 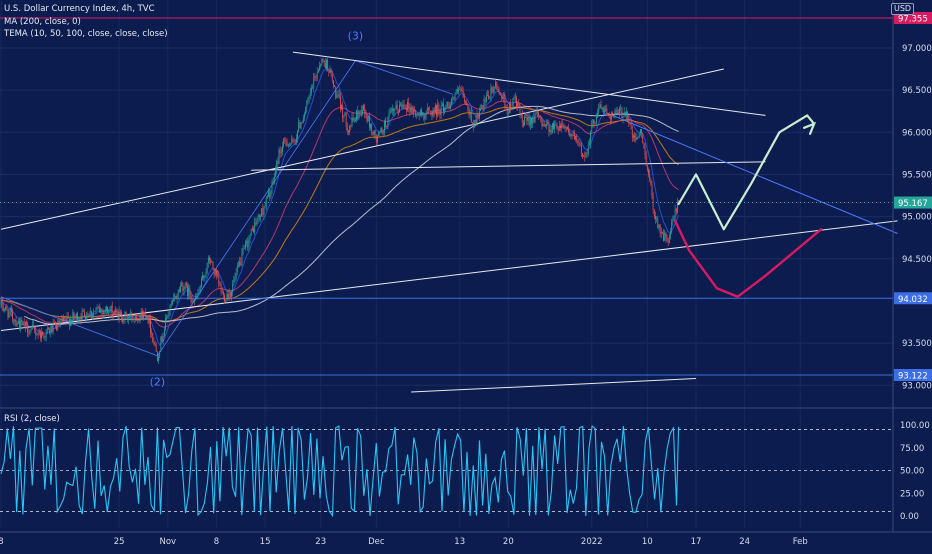 What do you see at coordinates (42, 21) in the screenshot?
I see `legend-ma: MA (200, close, 0)` at bounding box center [42, 21].